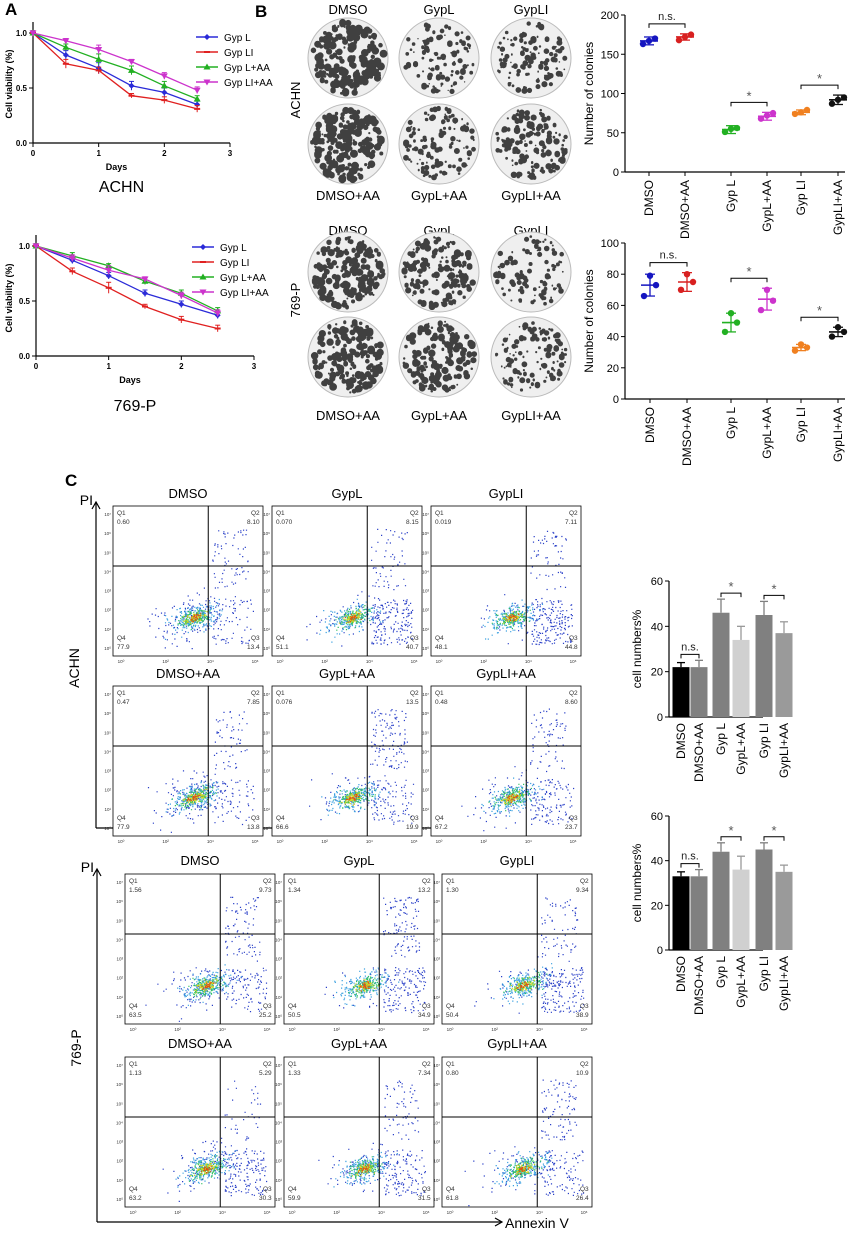 This screenshot has width=865, height=1236. Describe the element at coordinates (348, 9) in the screenshot. I see `plate-label: DMSO` at that location.